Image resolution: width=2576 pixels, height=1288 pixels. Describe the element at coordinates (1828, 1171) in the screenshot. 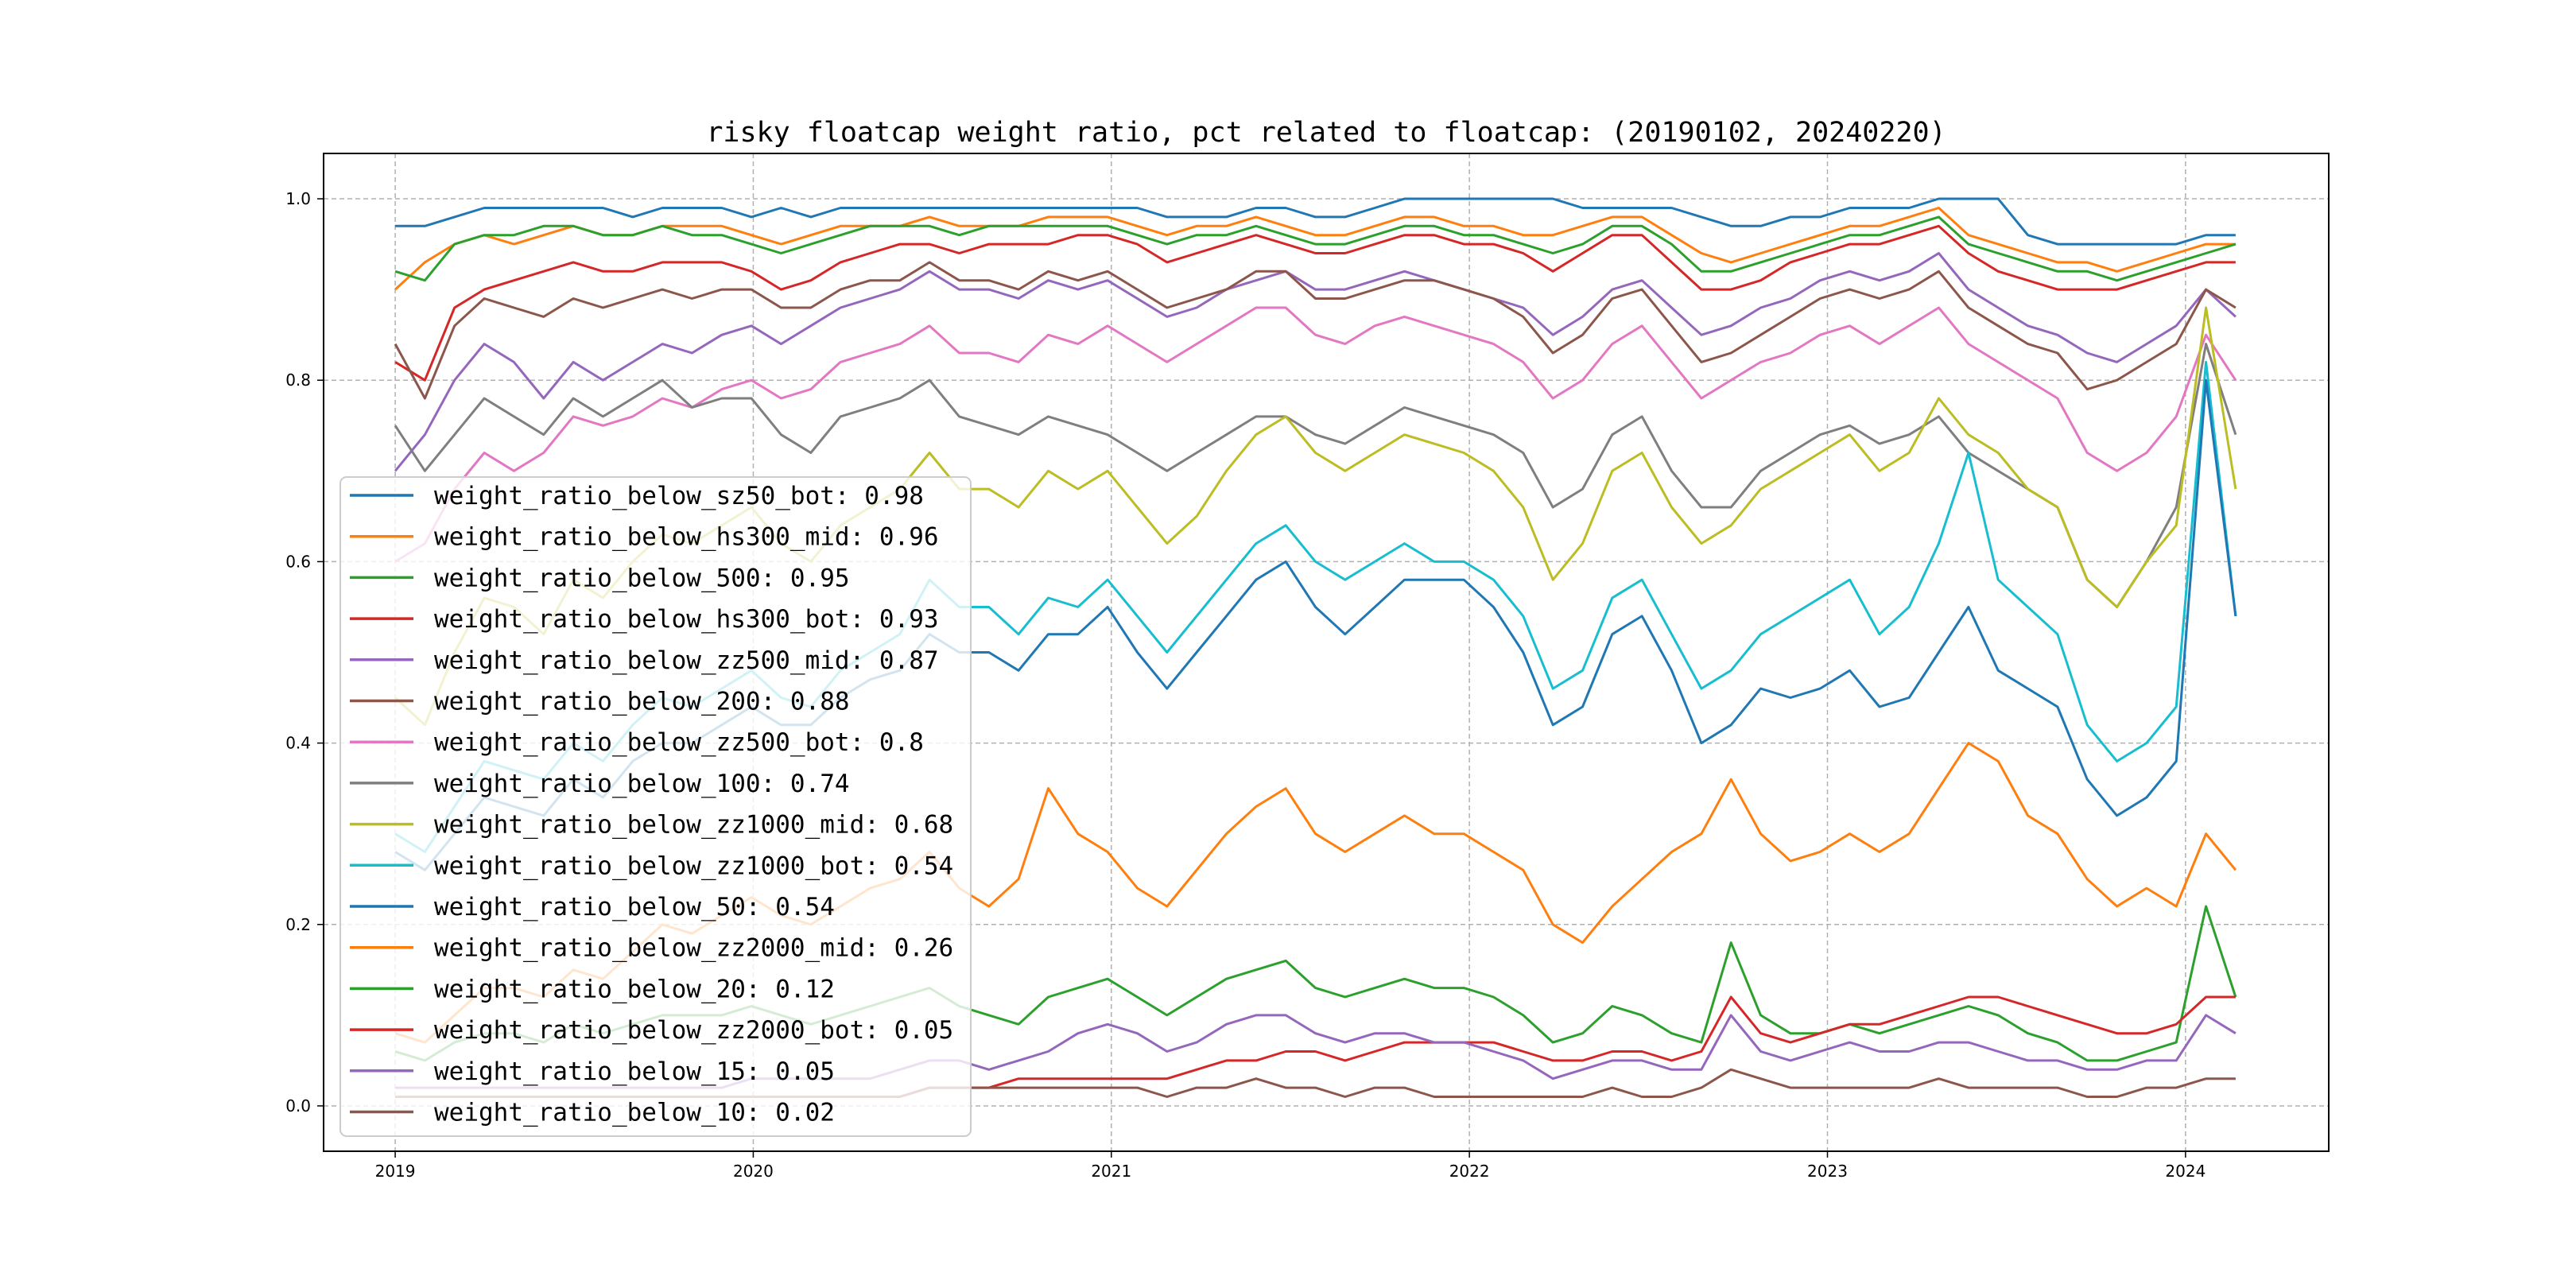

I see `x-tick-label: 2023` at that location.